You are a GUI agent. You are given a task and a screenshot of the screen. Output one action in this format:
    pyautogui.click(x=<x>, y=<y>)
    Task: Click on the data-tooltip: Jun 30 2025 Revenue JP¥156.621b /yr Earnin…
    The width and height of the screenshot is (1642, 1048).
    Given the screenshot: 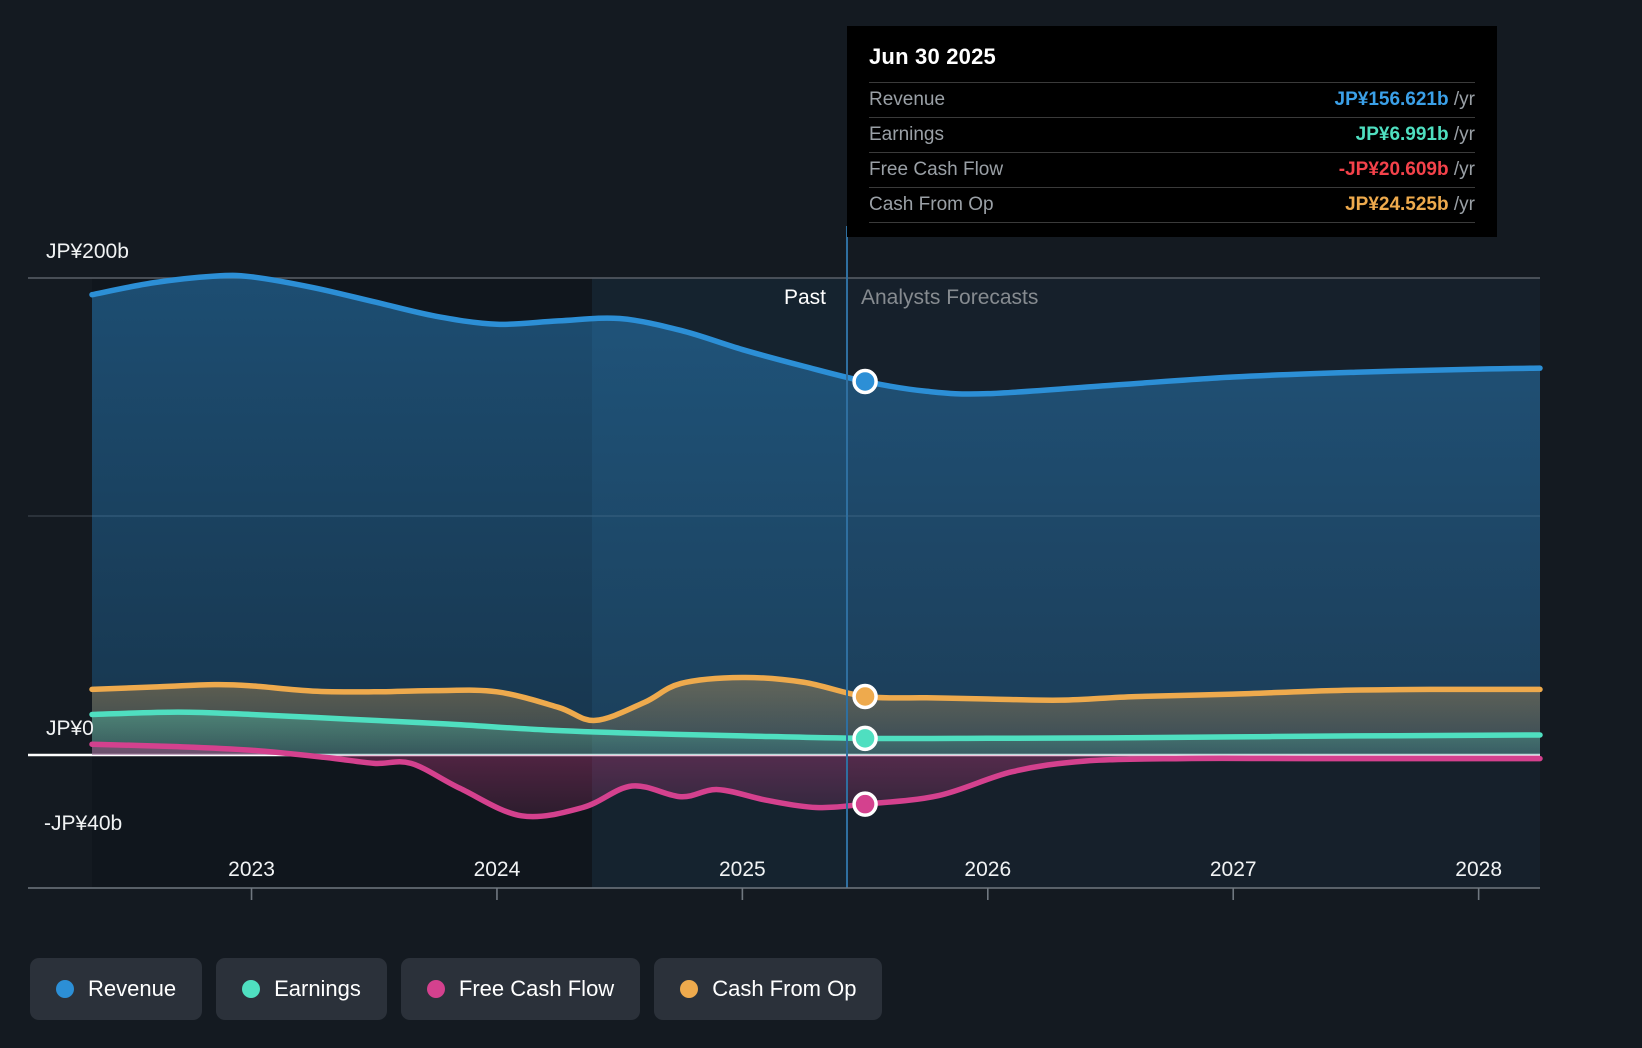 What is the action you would take?
    pyautogui.click(x=1172, y=131)
    